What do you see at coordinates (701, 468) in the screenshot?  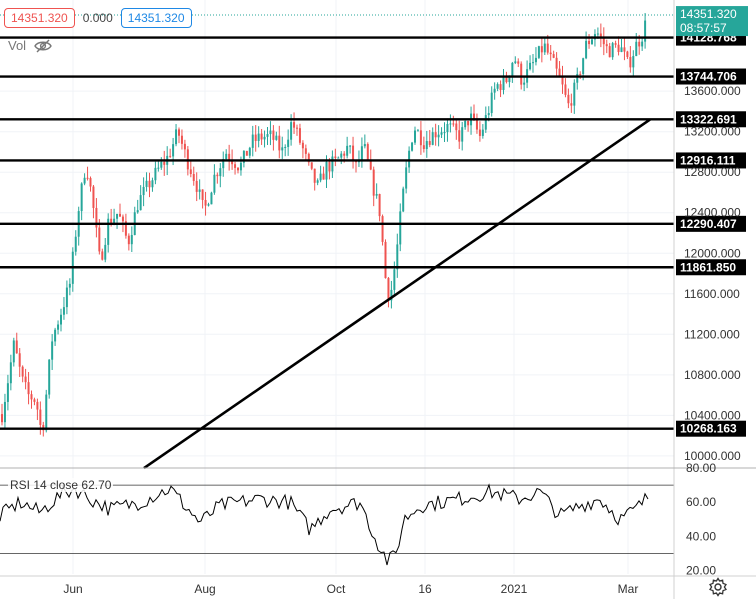 I see `rsi-tick-label: 80.00` at bounding box center [701, 468].